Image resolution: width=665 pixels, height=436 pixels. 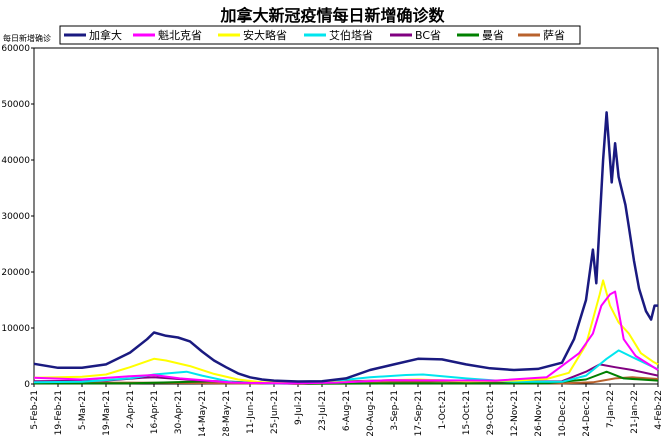 What do you see at coordinates (515, 413) in the screenshot?
I see `x-tick-label: 12-Nov-21` at bounding box center [515, 413].